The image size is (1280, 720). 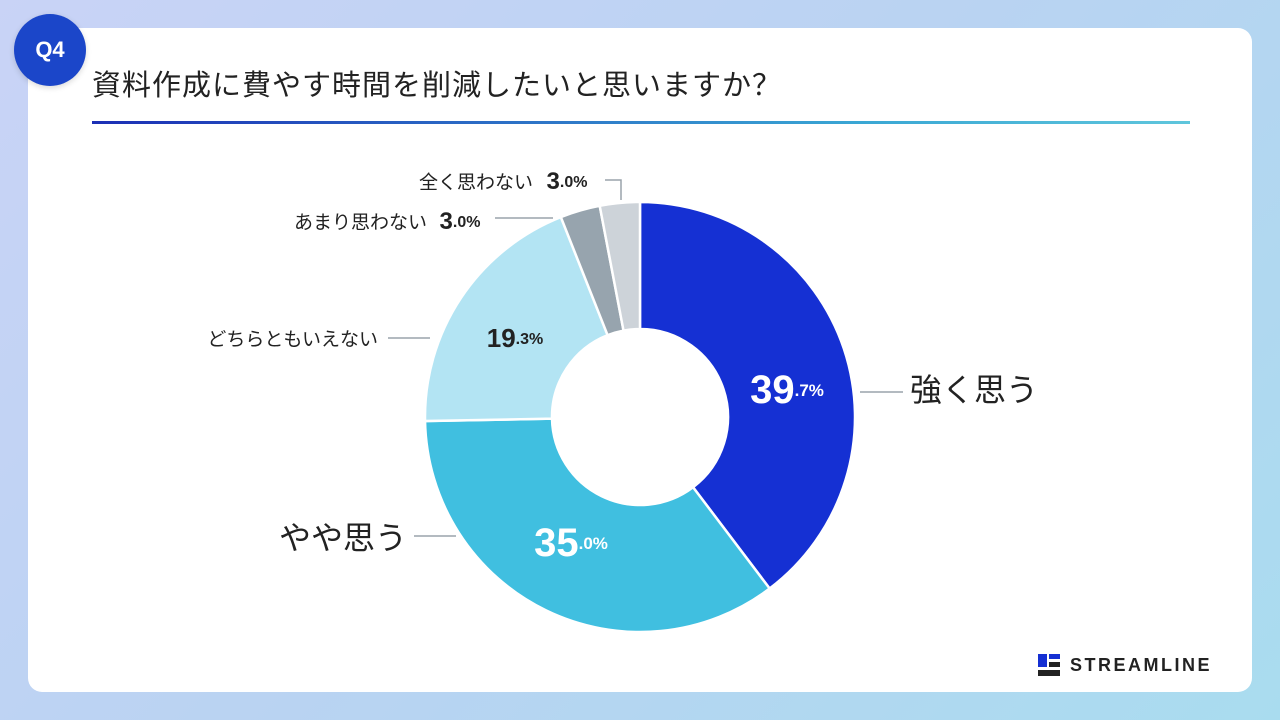 What do you see at coordinates (974, 390) in the screenshot?
I see `category-label-1: 強く思う` at bounding box center [974, 390].